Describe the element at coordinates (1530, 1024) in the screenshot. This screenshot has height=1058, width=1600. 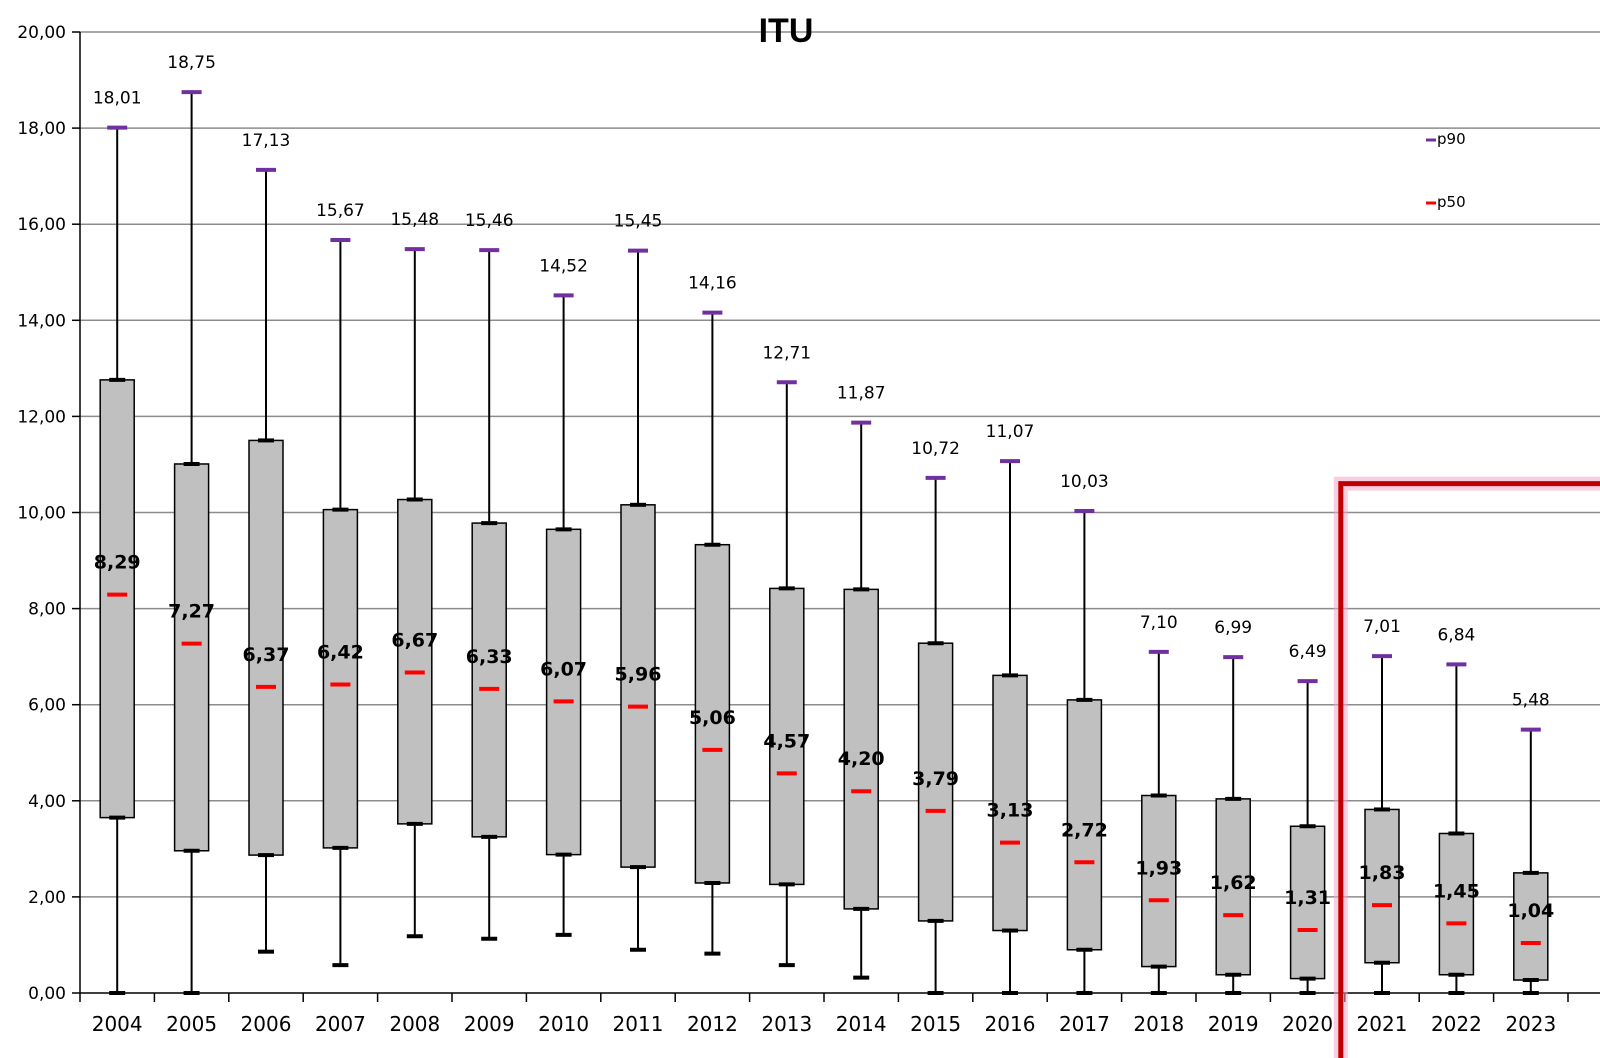
I see `x-tick-label: 2023` at that location.